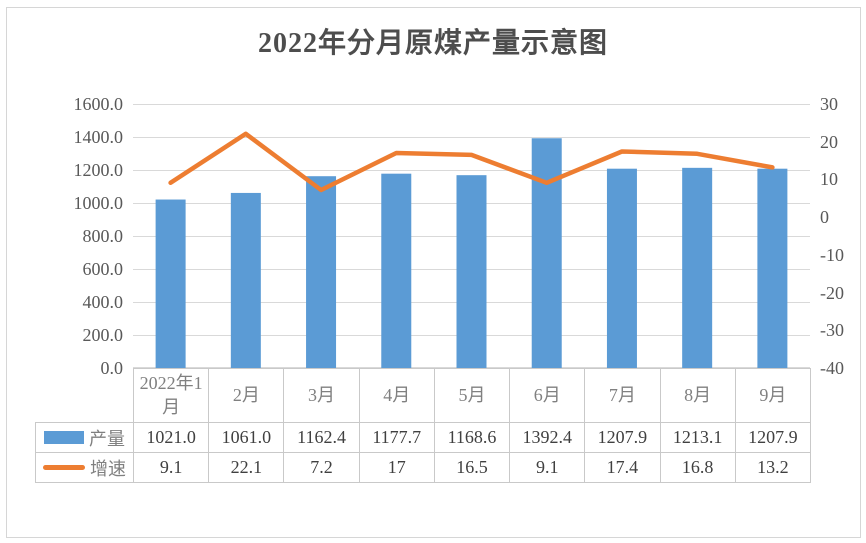  What do you see at coordinates (396, 270) in the screenshot?
I see `bar-4月` at bounding box center [396, 270].